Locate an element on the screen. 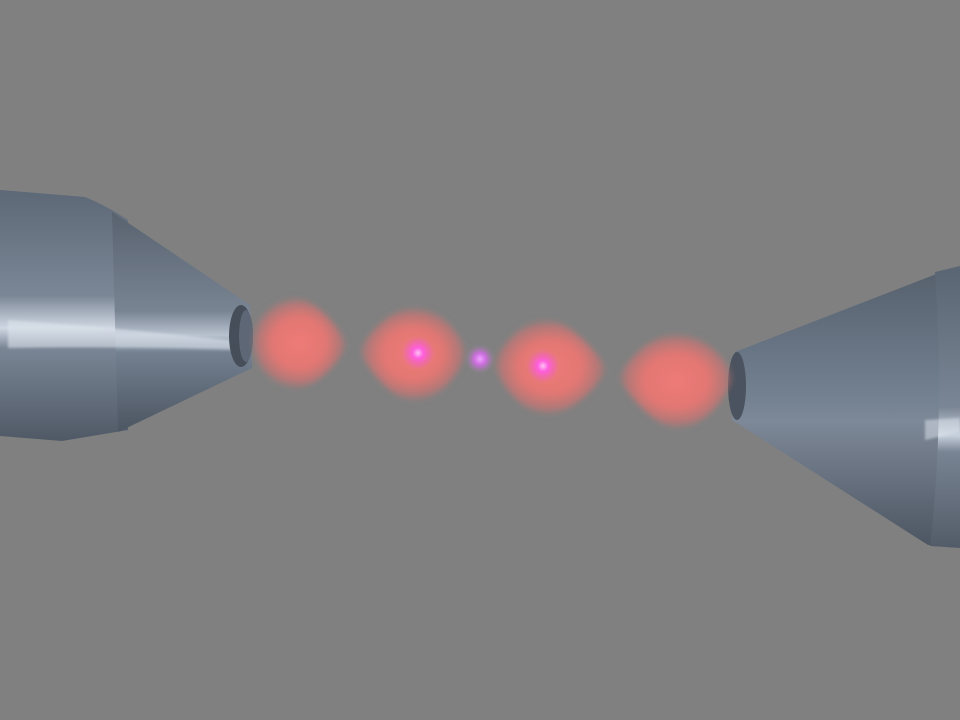 Image resolution: width=960 pixels, height=720 pixels. right-electrode is located at coordinates (844, 407).